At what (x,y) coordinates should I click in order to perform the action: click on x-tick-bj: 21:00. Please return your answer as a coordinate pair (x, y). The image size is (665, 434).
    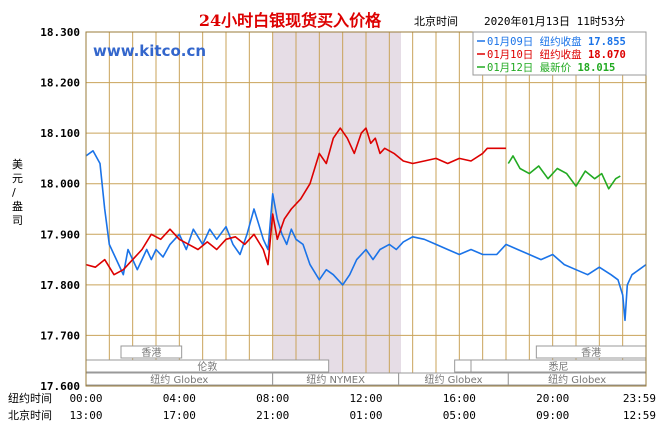
    Looking at the image, I should click on (272, 415).